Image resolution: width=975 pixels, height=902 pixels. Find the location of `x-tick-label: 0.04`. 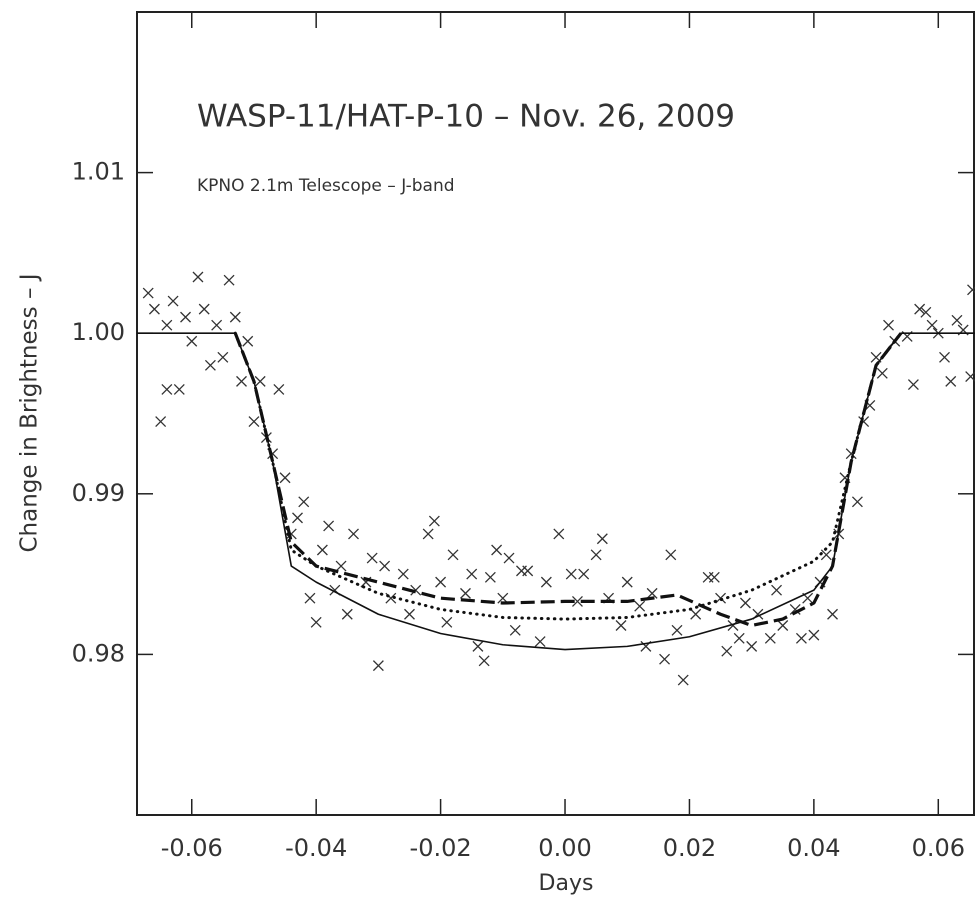

x-tick-label: 0.04 is located at coordinates (813, 848).